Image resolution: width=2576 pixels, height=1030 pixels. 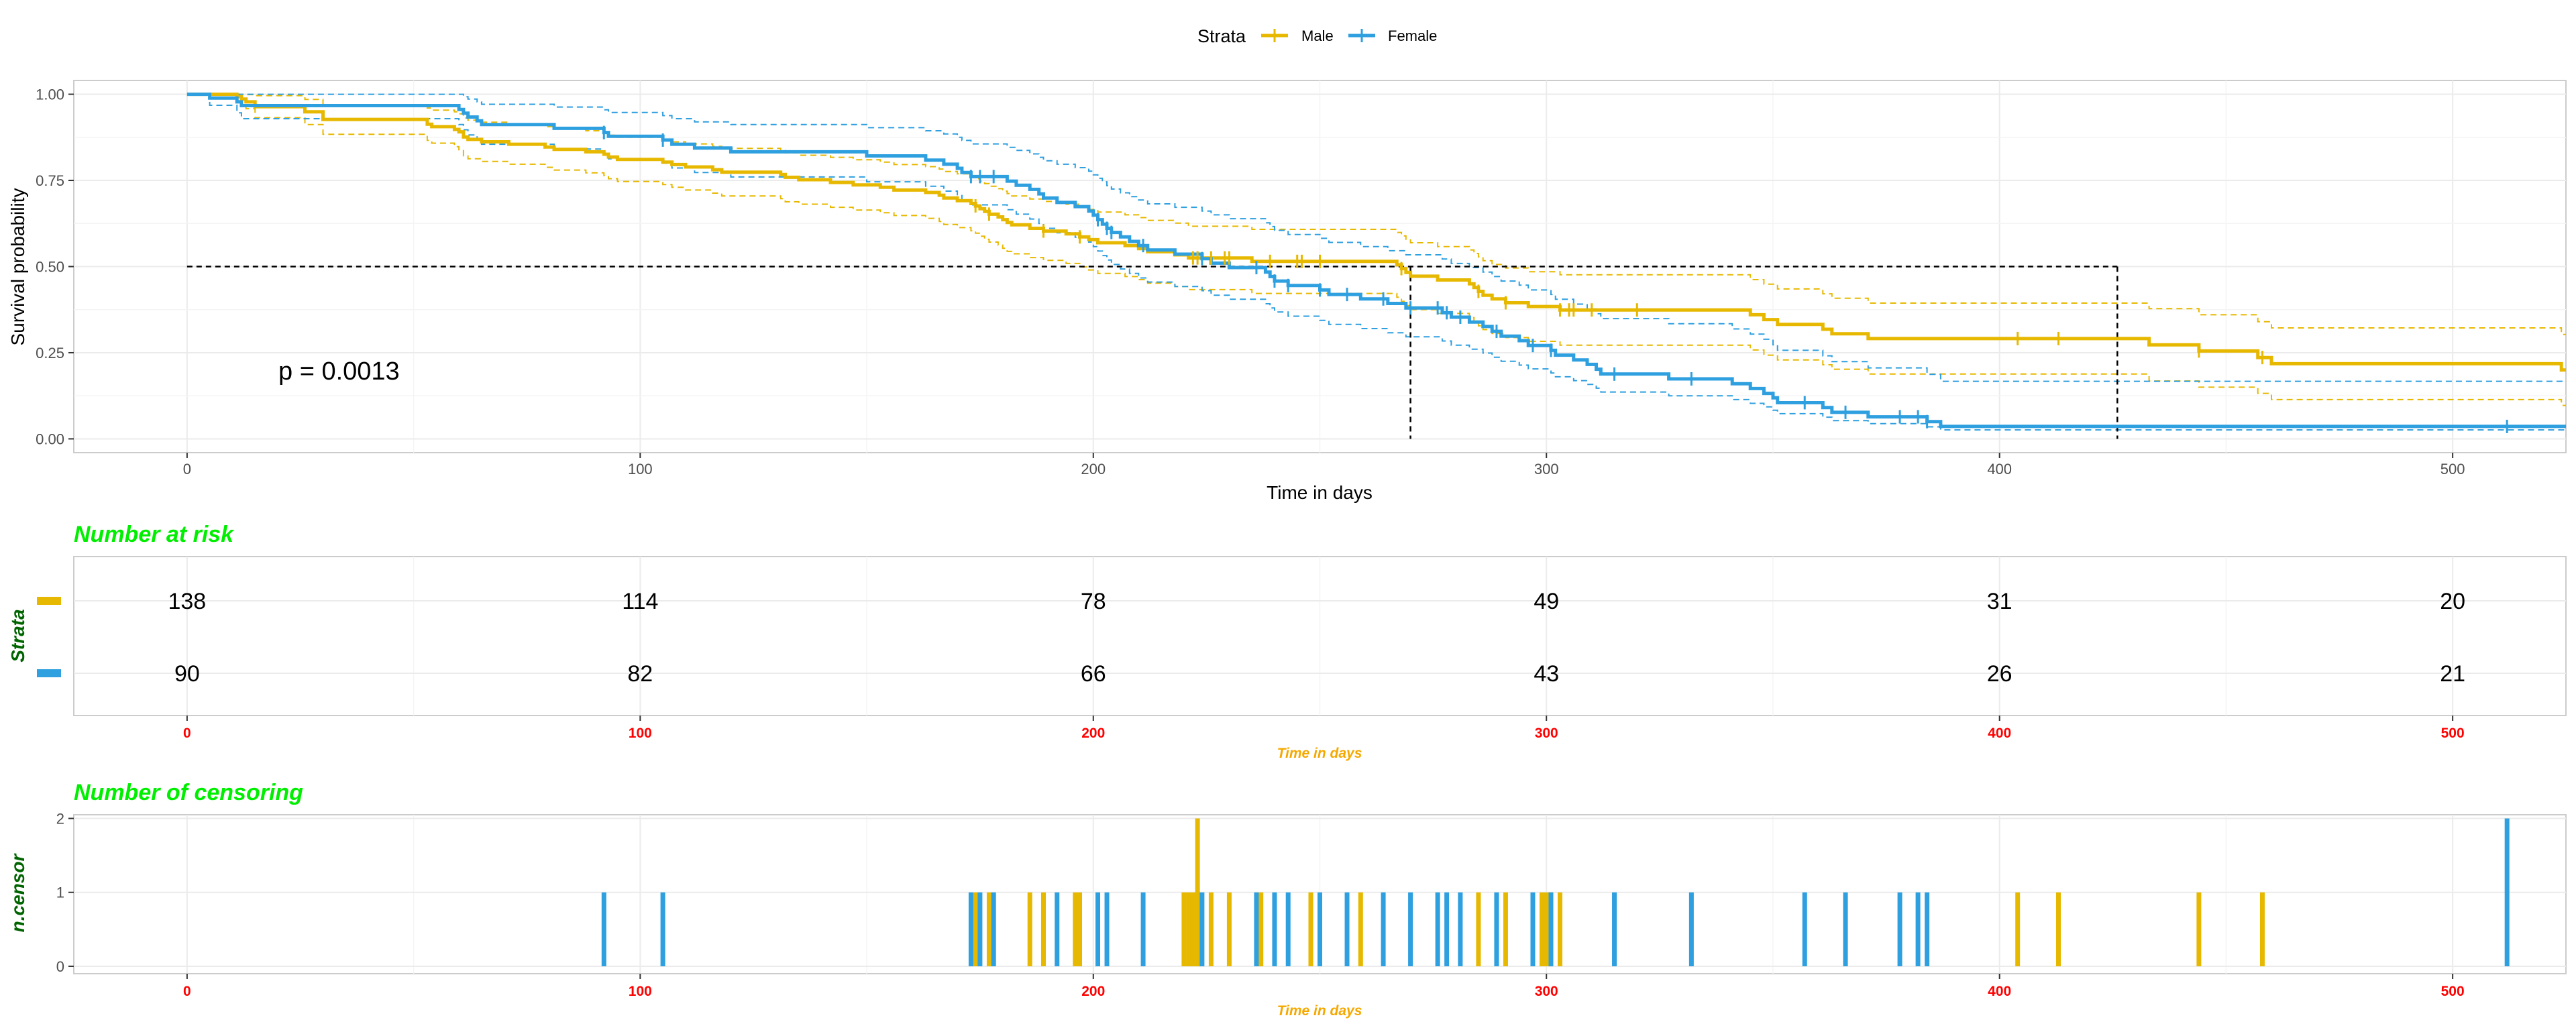 What do you see at coordinates (2452, 601) in the screenshot?
I see `risk-count-male: 20` at bounding box center [2452, 601].